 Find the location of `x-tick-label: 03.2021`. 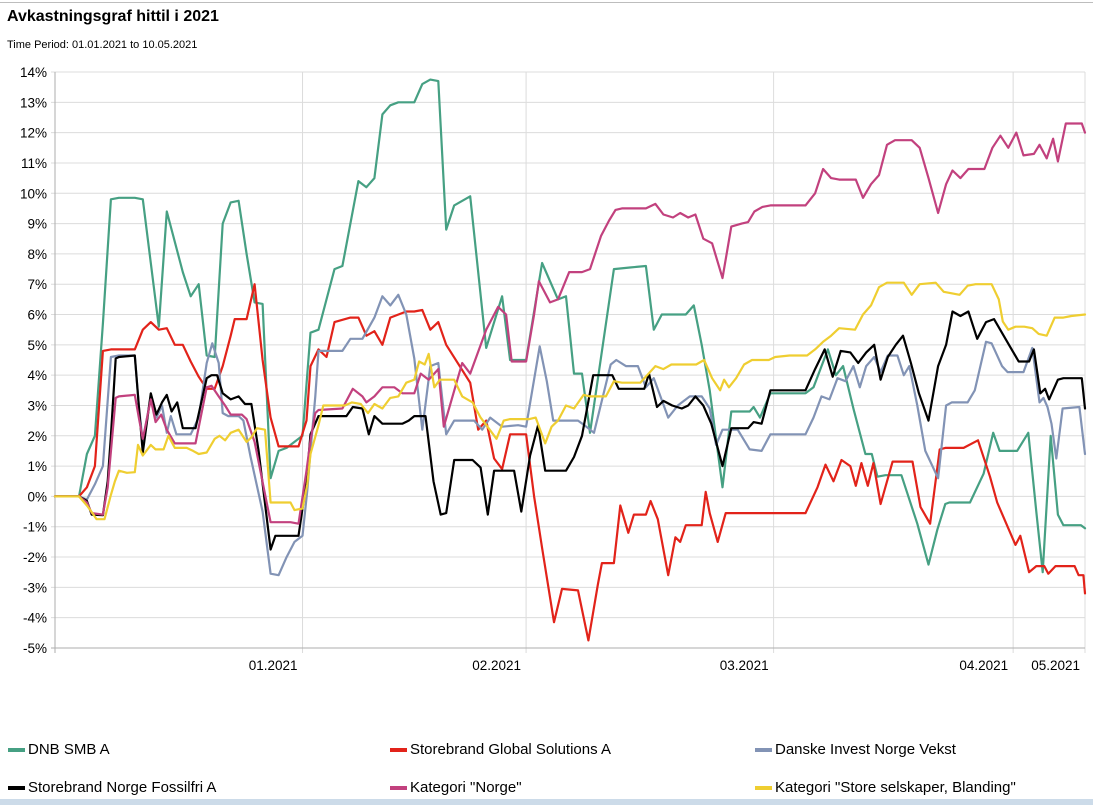

x-tick-label: 03.2021 is located at coordinates (744, 665).